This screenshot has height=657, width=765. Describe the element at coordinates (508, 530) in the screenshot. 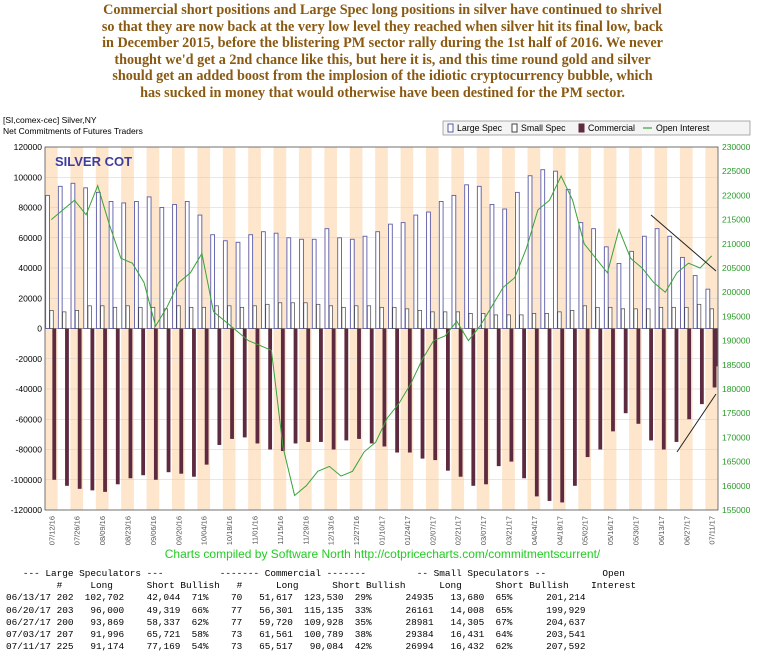

I see `x-axis-tick-label: 03/21/17` at that location.